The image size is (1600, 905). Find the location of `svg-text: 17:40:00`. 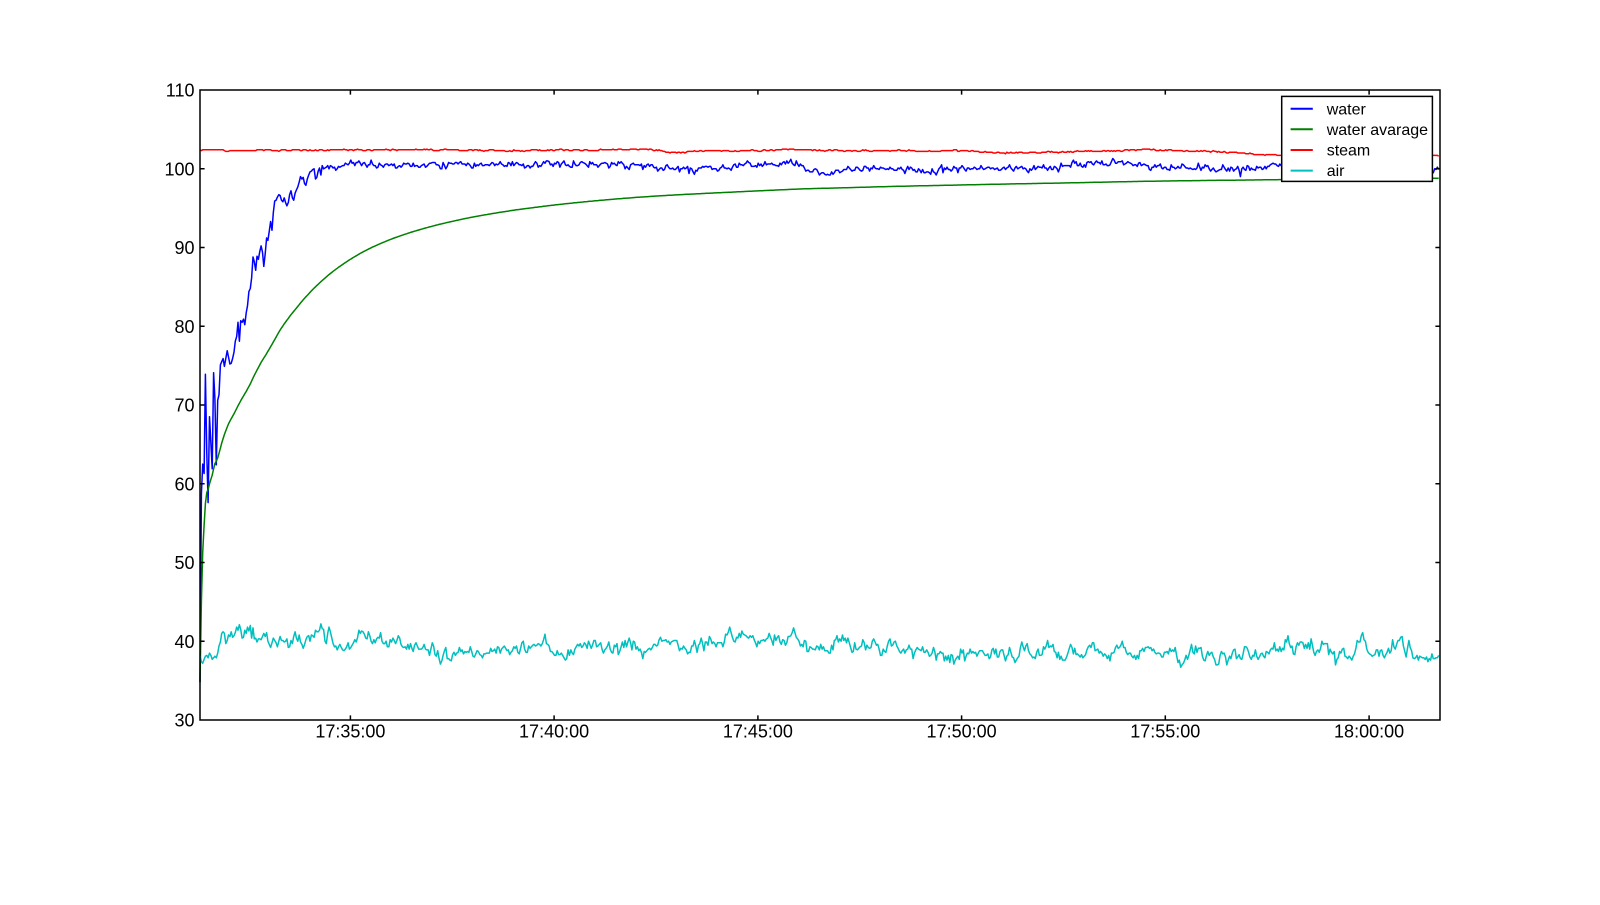

svg-text: 17:40:00 is located at coordinates (554, 731).